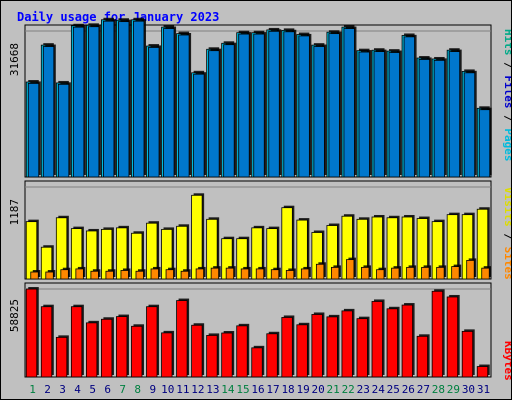  Describe the element at coordinates (348, 389) in the screenshot. I see `x-tick-day-22: 22` at that location.